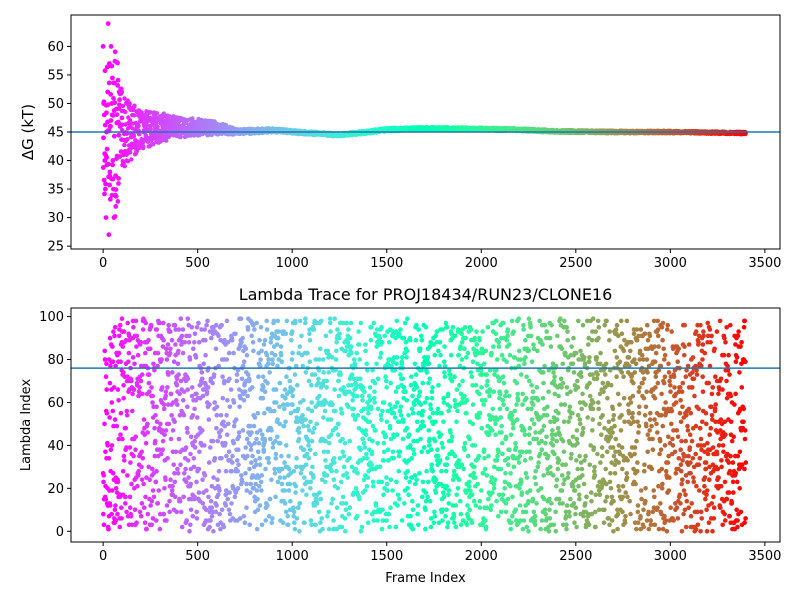  Describe the element at coordinates (426, 294) in the screenshot. I see `lambda-trace-title: Lambda Trace for PROJ18434/RUN23/CLONE16` at that location.